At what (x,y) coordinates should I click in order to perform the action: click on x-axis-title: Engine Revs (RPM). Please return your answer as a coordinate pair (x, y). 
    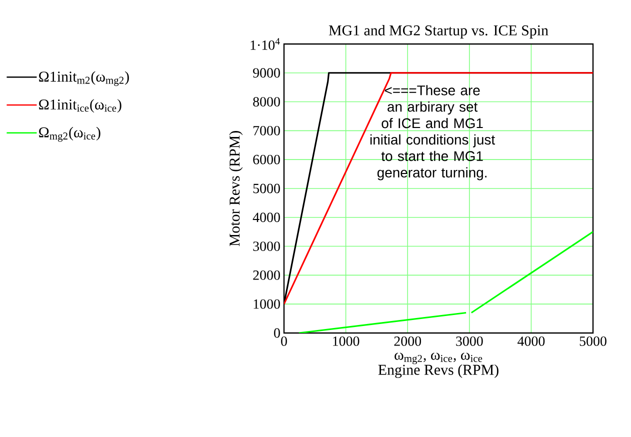
    Looking at the image, I should click on (438, 371).